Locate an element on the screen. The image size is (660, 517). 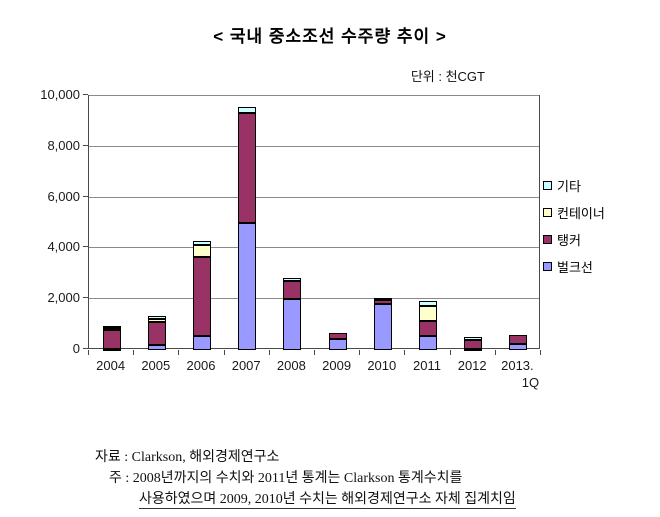
y-axis-label: 2,000 is located at coordinates (63, 298).